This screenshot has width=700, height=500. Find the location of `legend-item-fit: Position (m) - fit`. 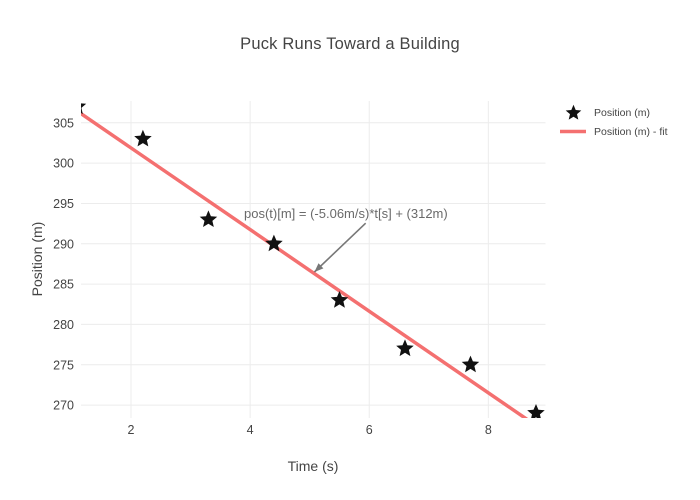

legend-item-fit: Position (m) - fit is located at coordinates (612, 131).